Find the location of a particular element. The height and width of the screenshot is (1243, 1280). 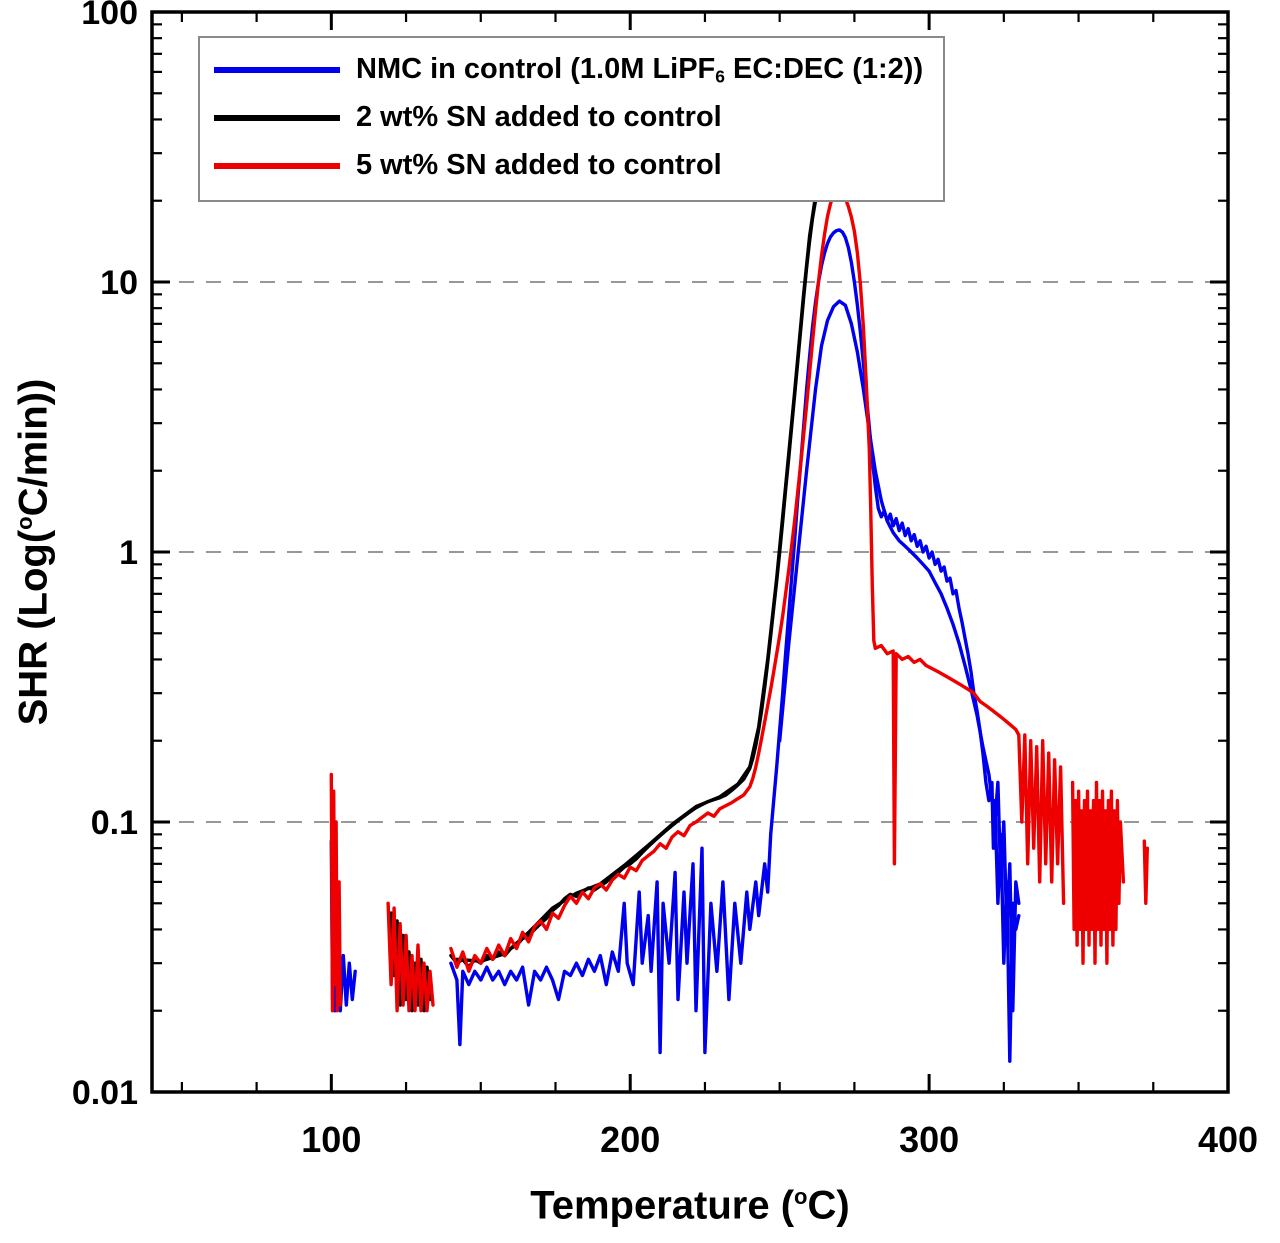

legend-line-swatch-black is located at coordinates (277, 118).